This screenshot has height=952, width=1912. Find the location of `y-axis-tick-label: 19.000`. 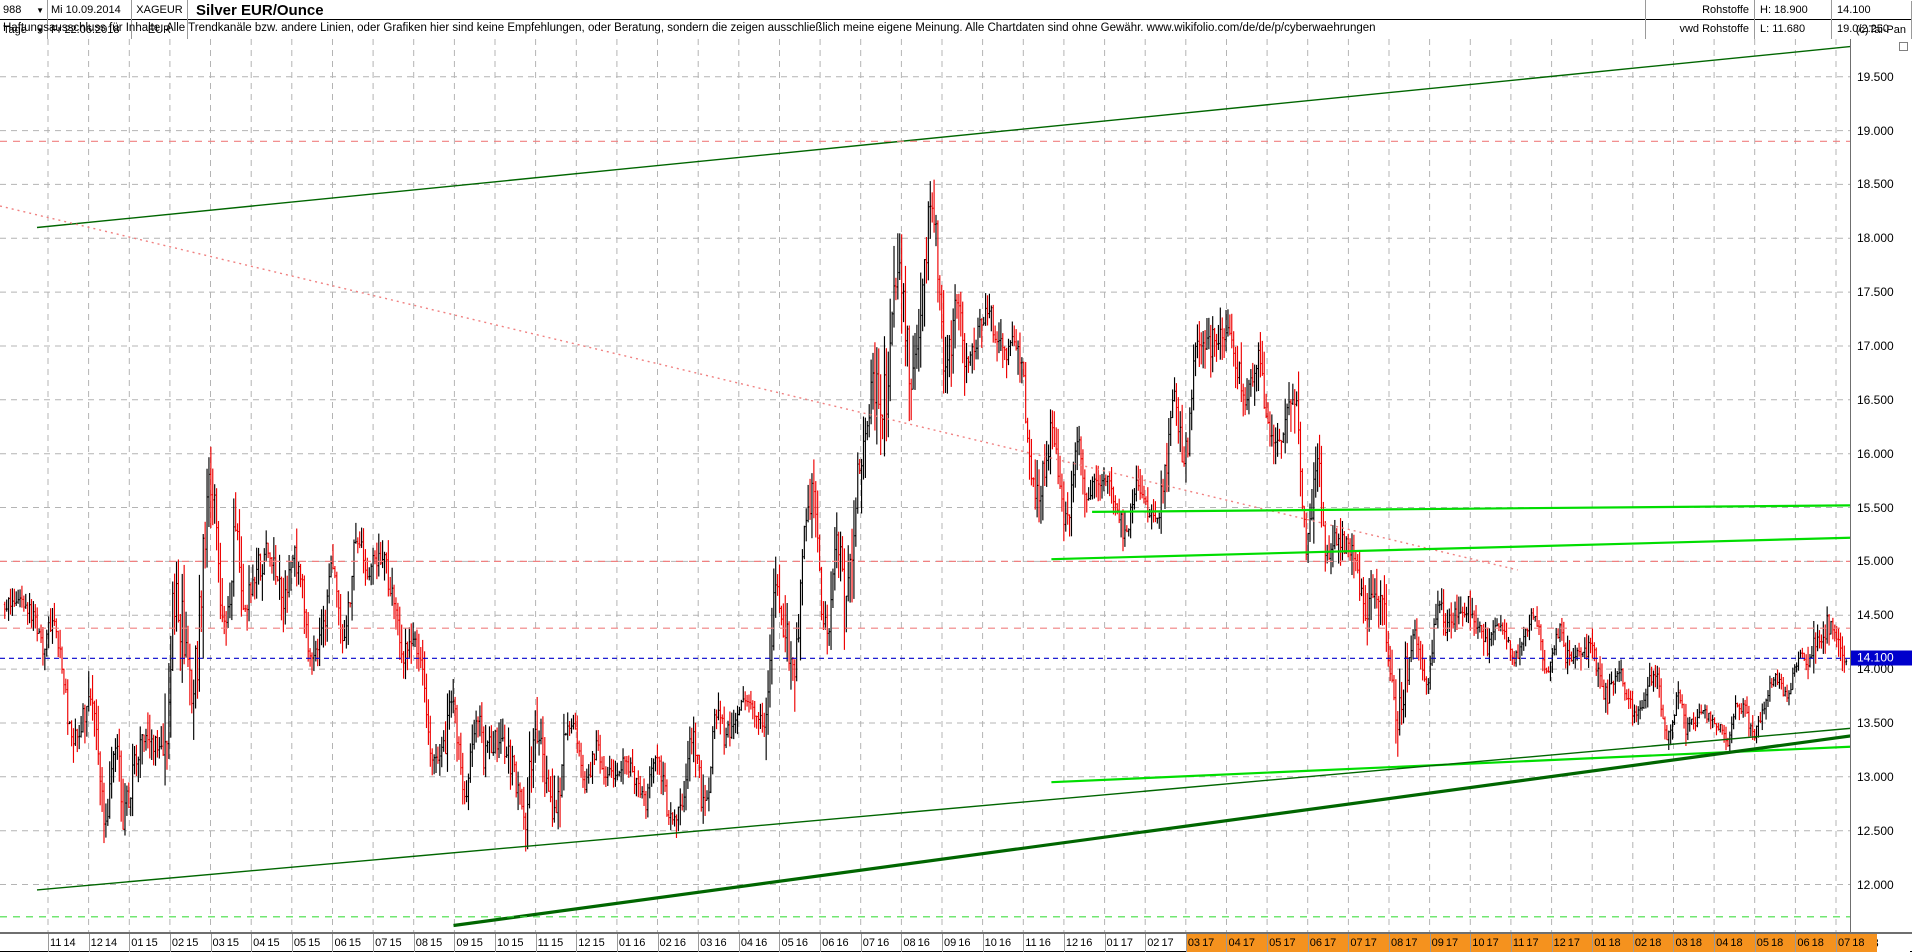

y-axis-tick-label: 19.000 is located at coordinates (1875, 130).